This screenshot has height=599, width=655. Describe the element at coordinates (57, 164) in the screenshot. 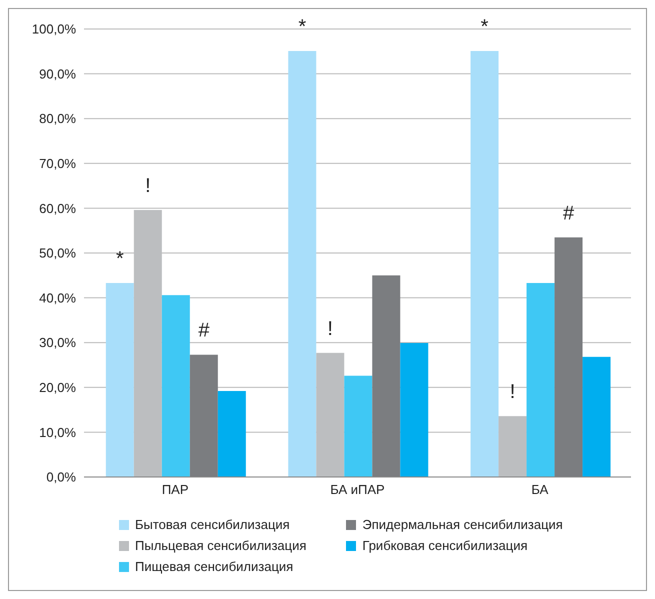

I see `y-tick-label: 70,0%` at that location.